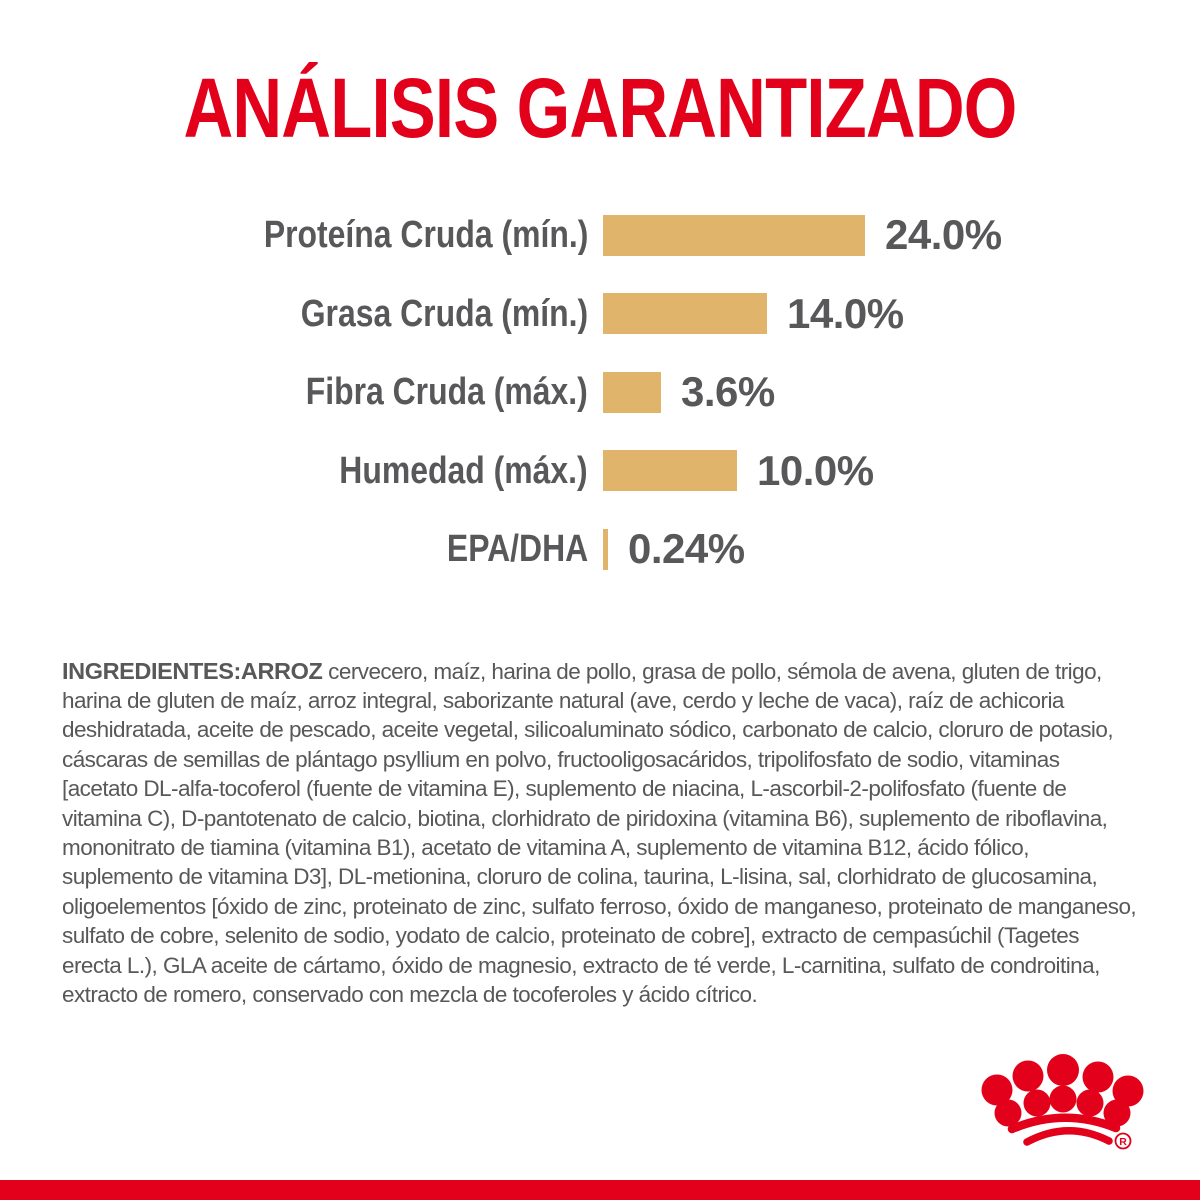 Image resolution: width=1200 pixels, height=1200 pixels. I want to click on analysis-label: EPA/DHA, so click(319, 549).